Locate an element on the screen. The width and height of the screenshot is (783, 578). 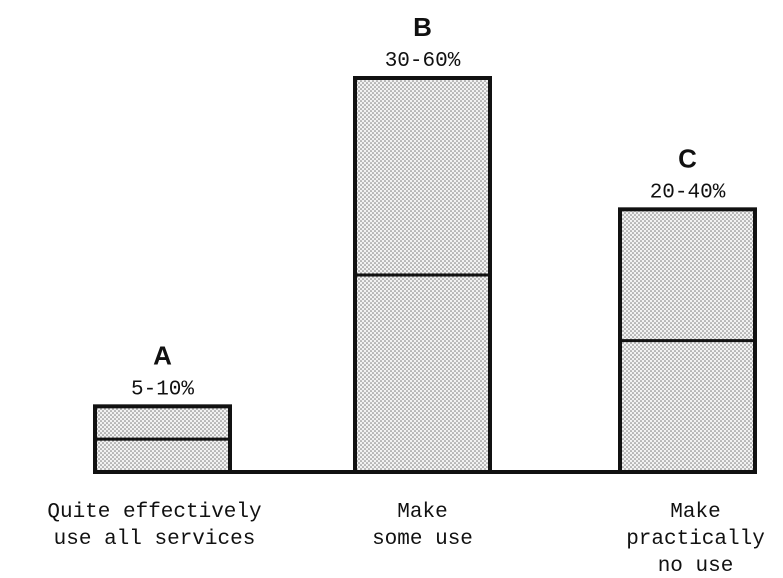
category-label: no use is located at coordinates (696, 566).